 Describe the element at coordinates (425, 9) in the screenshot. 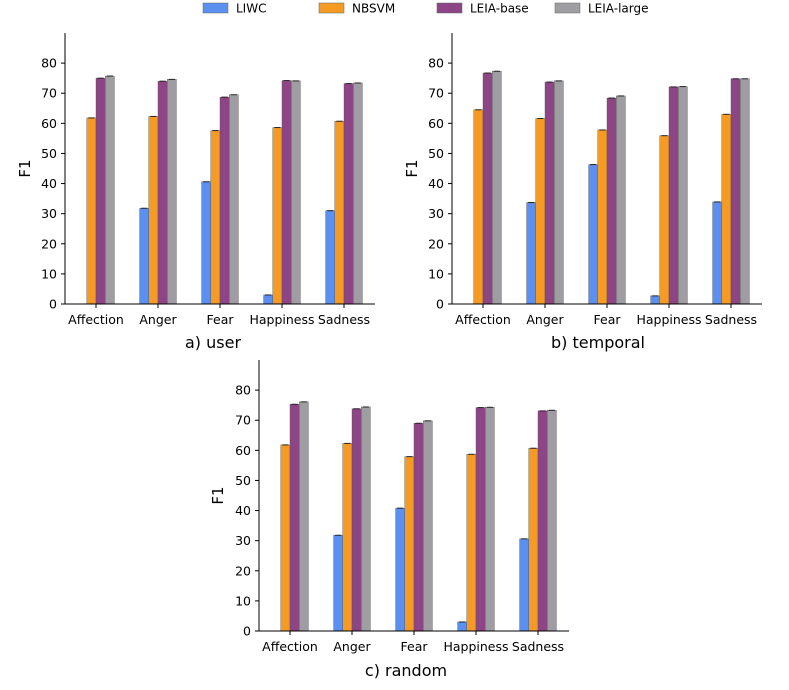

I see `legend: LIWC NBSVM LEIA-base LEIA-large` at that location.